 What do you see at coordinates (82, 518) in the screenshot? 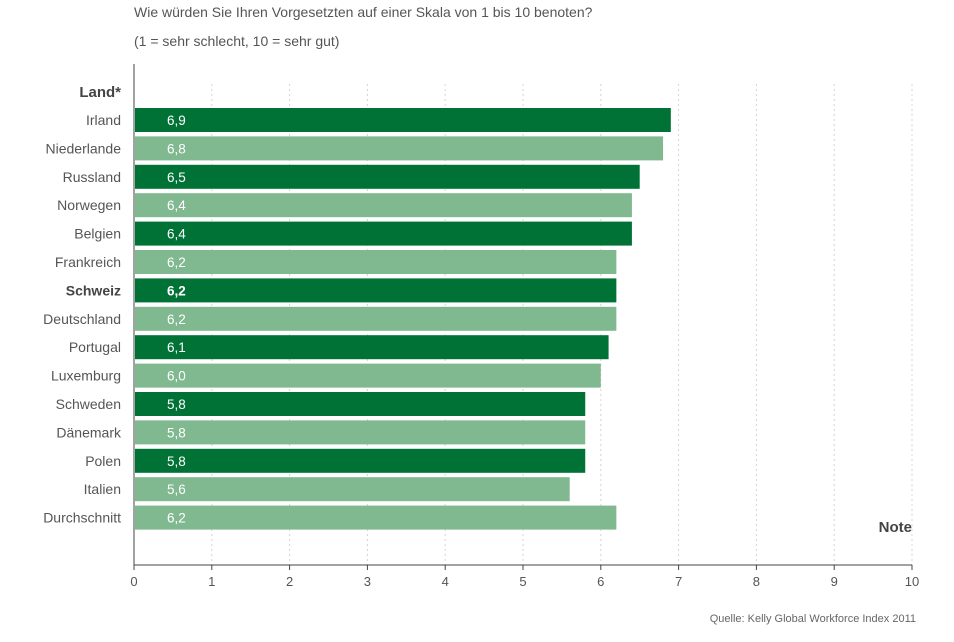
I see `category-label-durchschnitt: Durchschnitt` at bounding box center [82, 518].